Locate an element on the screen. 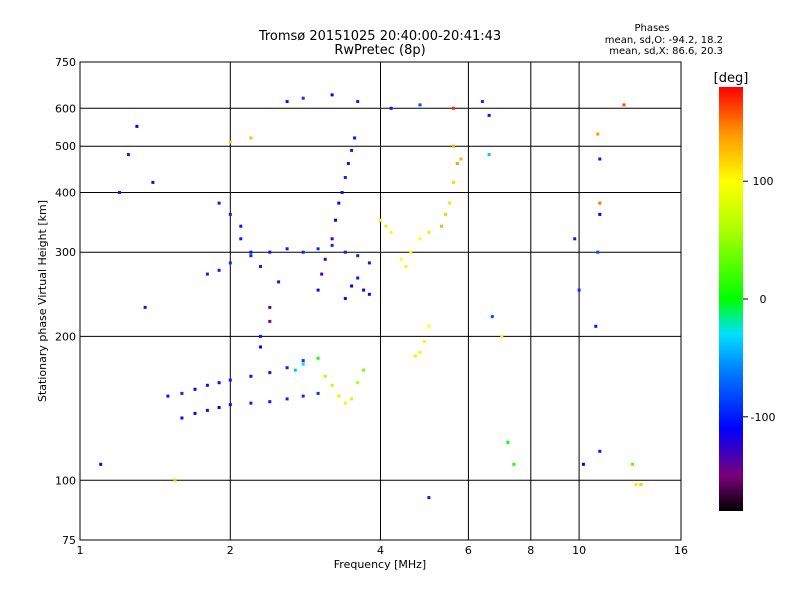  x-tick-label: 2 is located at coordinates (230, 550).